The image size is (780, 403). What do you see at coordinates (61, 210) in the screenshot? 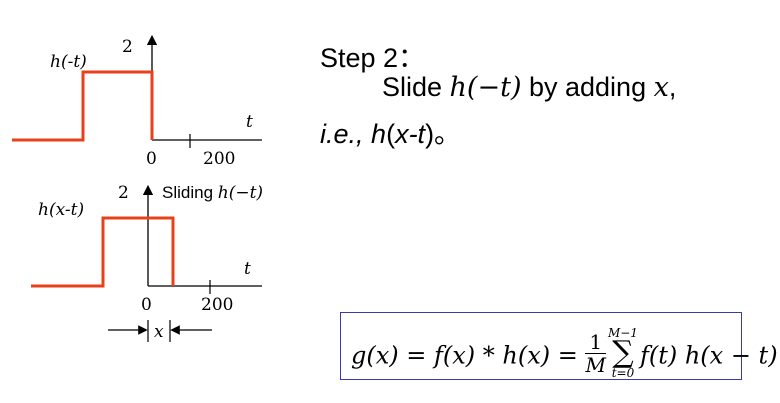
I see `bottom-function-label: h(x-t)` at bounding box center [61, 210].